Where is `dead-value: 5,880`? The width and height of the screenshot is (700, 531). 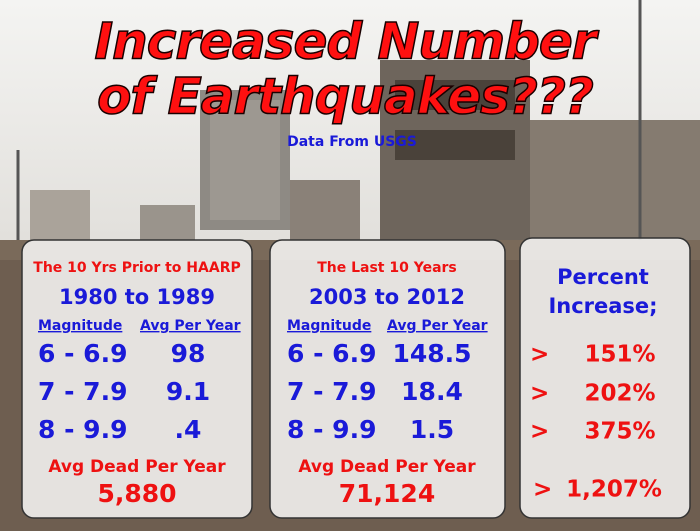 dead-value: 5,880 is located at coordinates (136, 493).